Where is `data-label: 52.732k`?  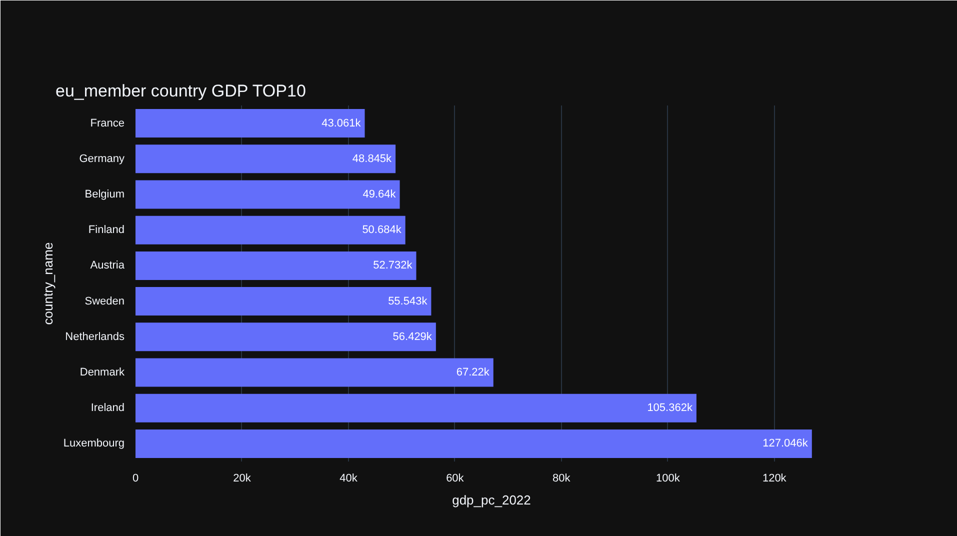
data-label: 52.732k is located at coordinates (393, 266).